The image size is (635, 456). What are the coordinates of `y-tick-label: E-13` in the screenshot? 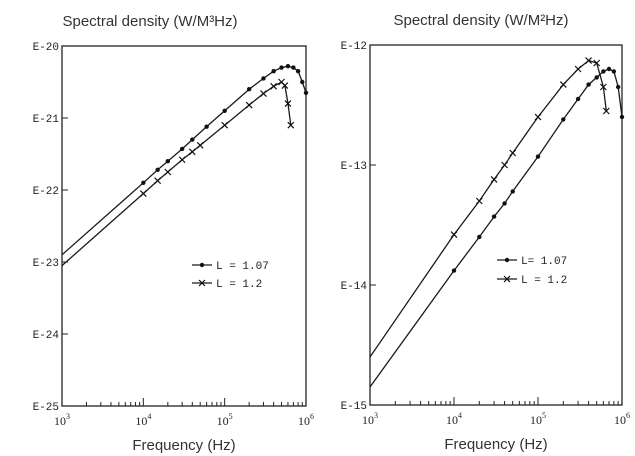 It's located at (354, 167).